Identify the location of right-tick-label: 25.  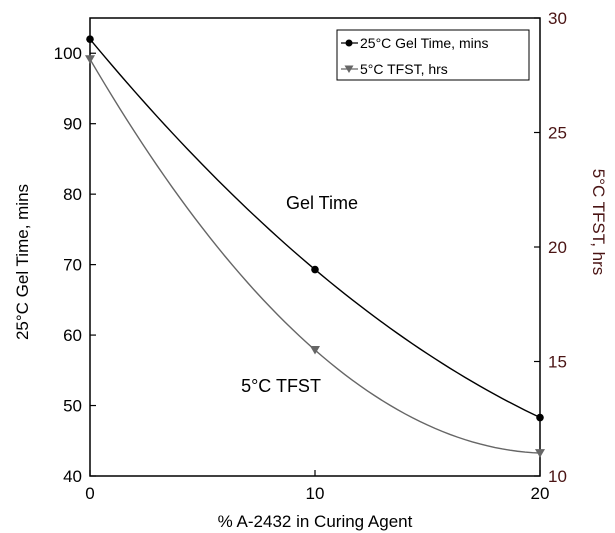
(557, 133).